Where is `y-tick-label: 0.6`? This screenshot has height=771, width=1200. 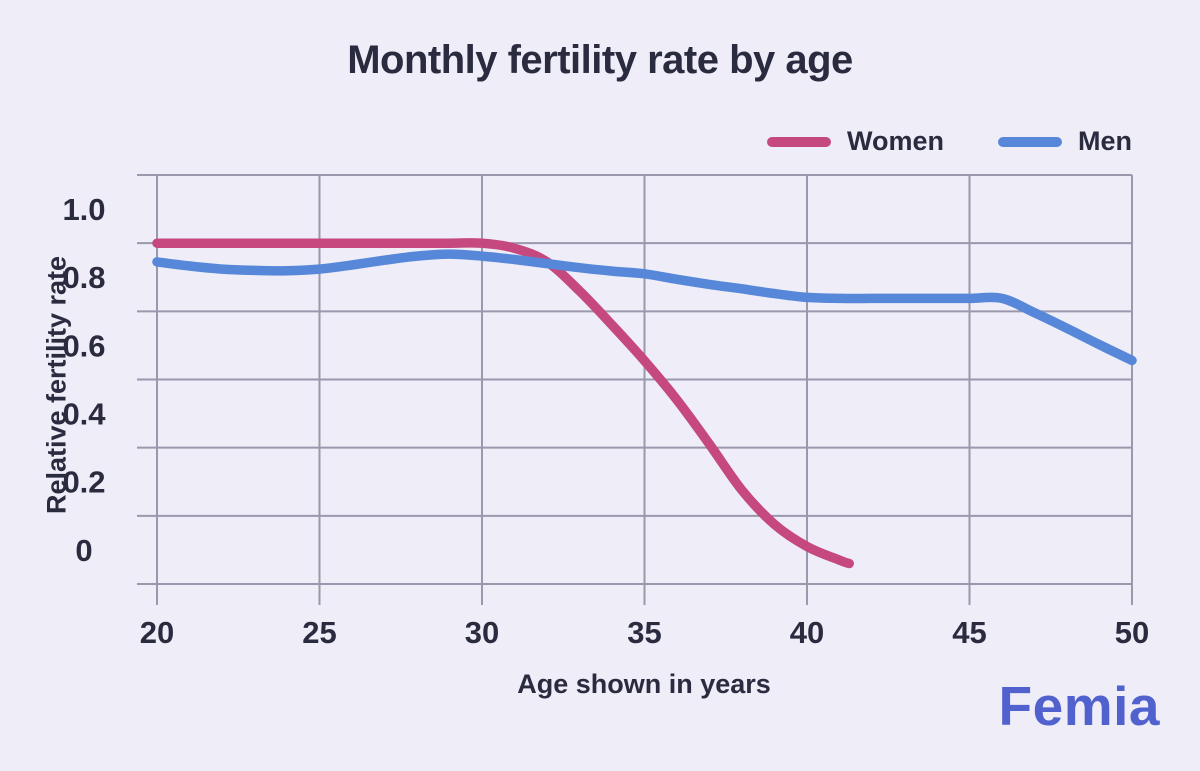 y-tick-label: 0.6 is located at coordinates (83, 345).